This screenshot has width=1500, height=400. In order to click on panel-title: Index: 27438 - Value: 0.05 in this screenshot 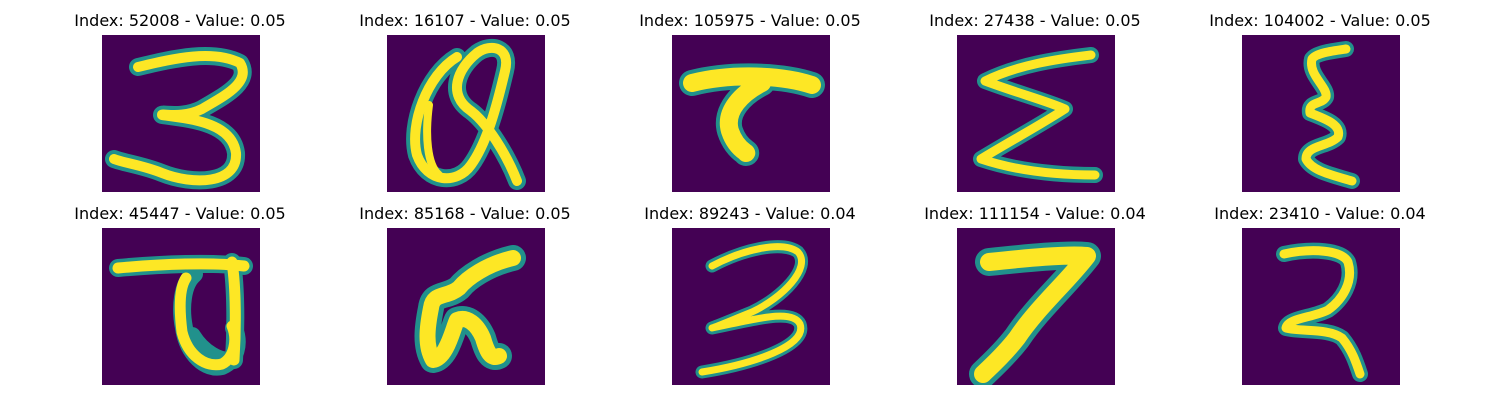, I will do `click(1035, 20)`.